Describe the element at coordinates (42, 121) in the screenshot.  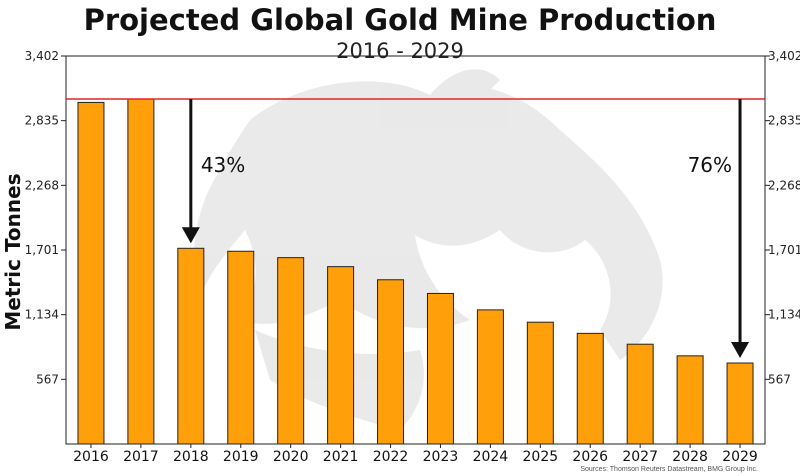
I see `y-tick-label-left: 2,835` at that location.